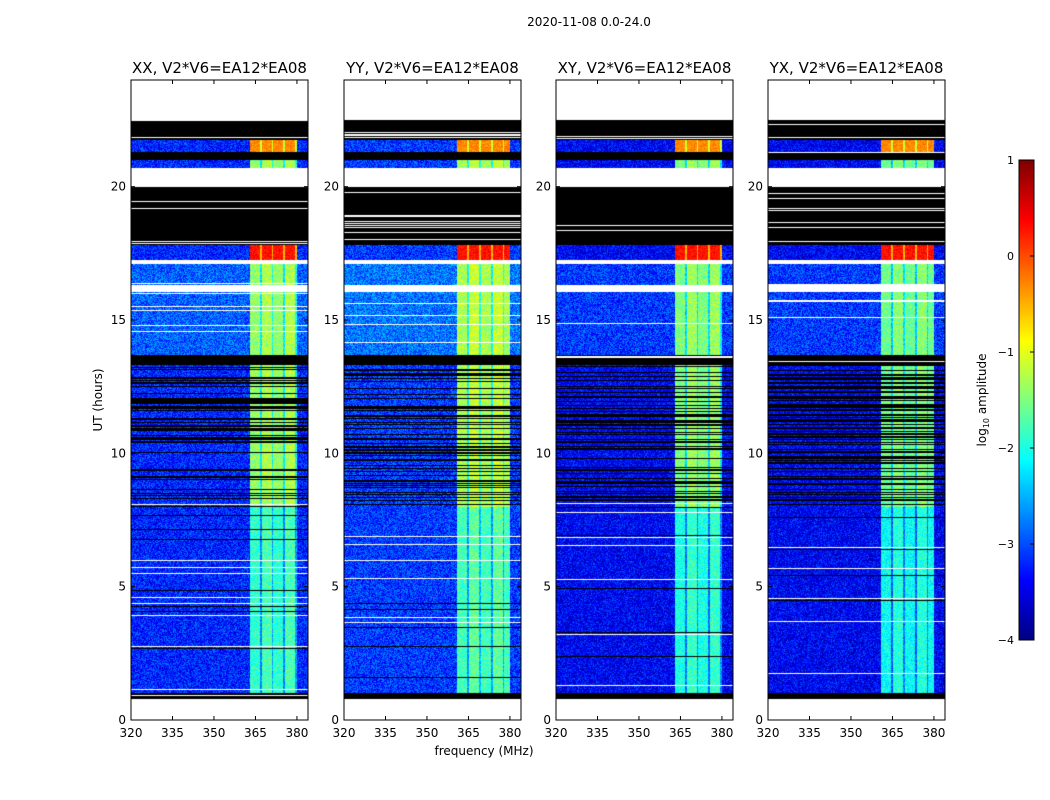  What do you see at coordinates (983, 400) in the screenshot?
I see `colorbar-label: log10 amplitude` at bounding box center [983, 400].